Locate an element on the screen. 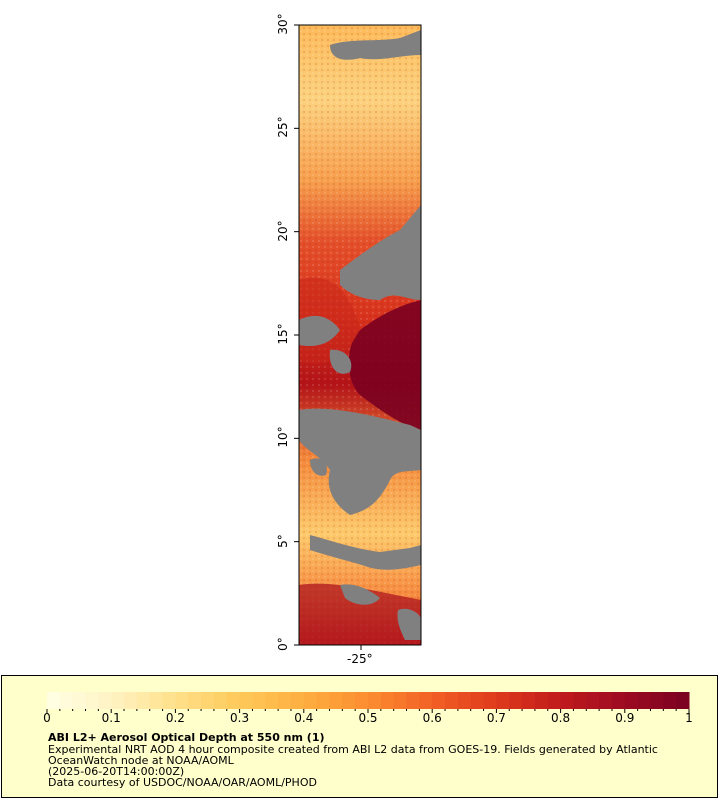  colorbar-tick-label: 0.8 is located at coordinates (561, 718).